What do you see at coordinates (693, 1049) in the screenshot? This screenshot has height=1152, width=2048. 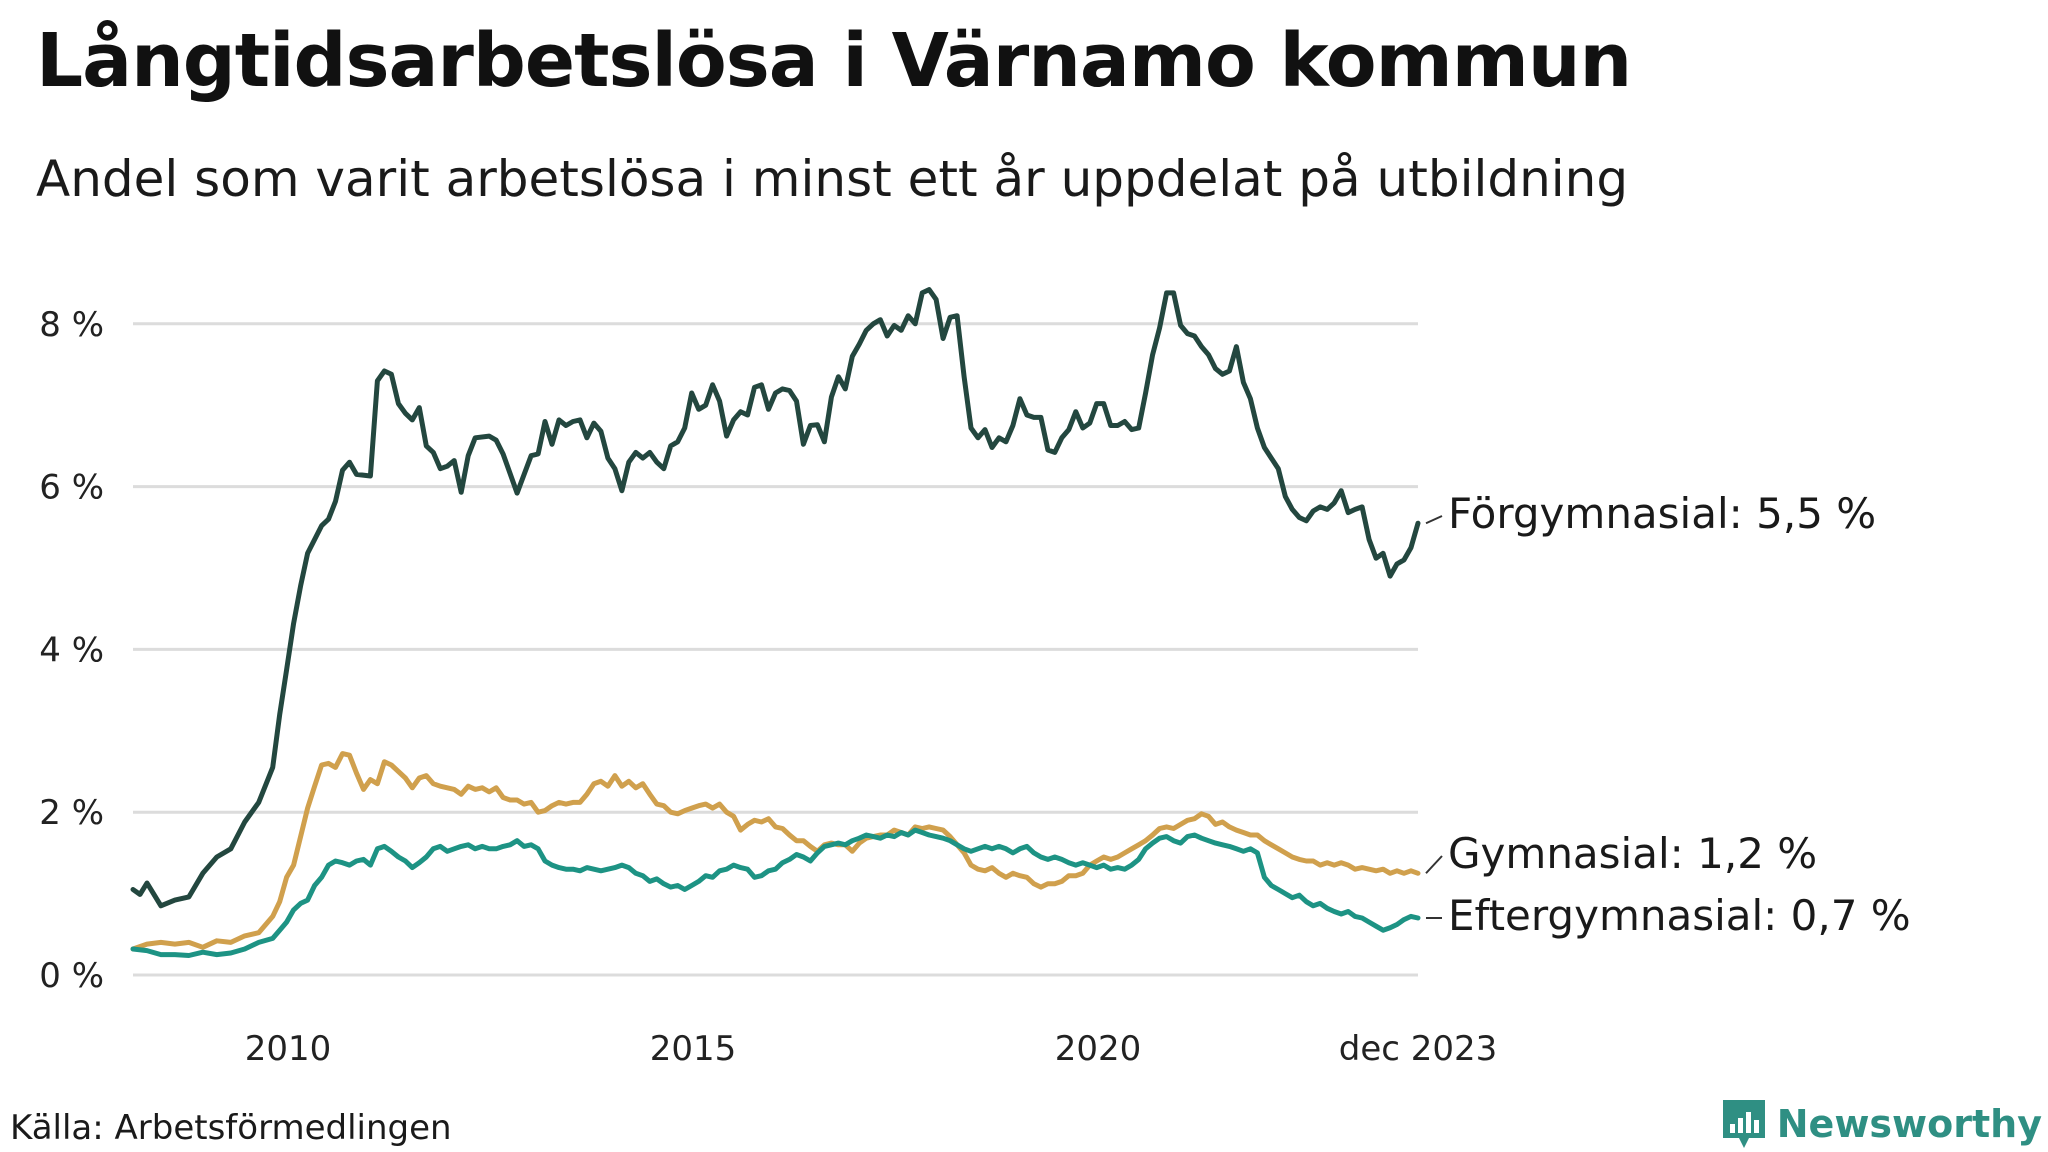 I see `x-tick-label: 2015` at bounding box center [693, 1049].